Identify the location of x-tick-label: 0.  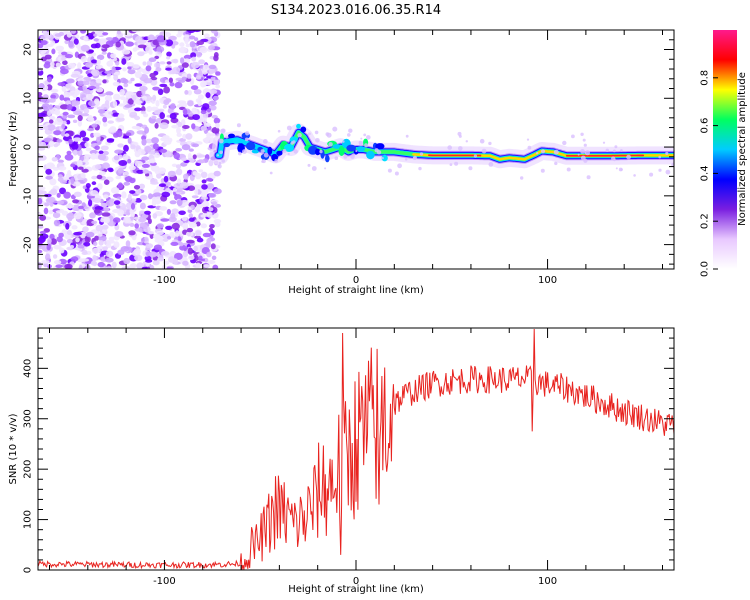
(356, 280).